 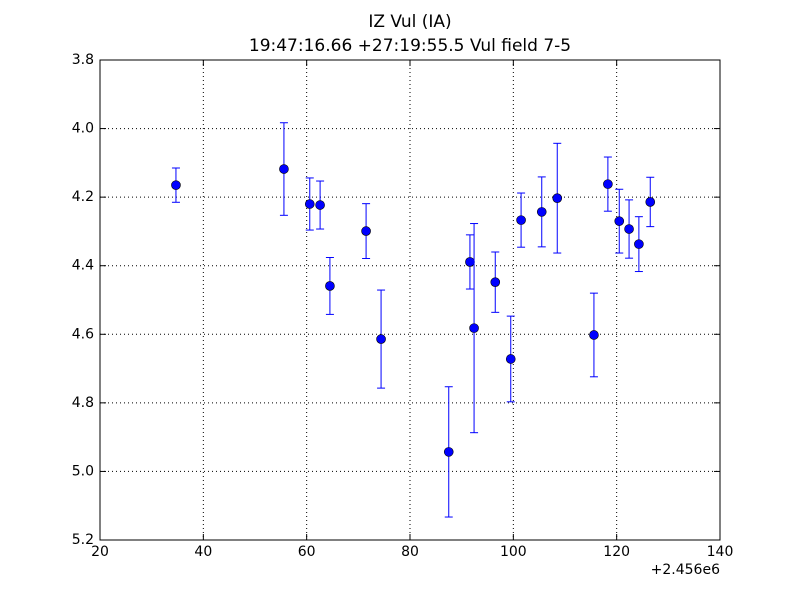 What do you see at coordinates (83, 60) in the screenshot?
I see `y-tick-label: 3.8` at bounding box center [83, 60].